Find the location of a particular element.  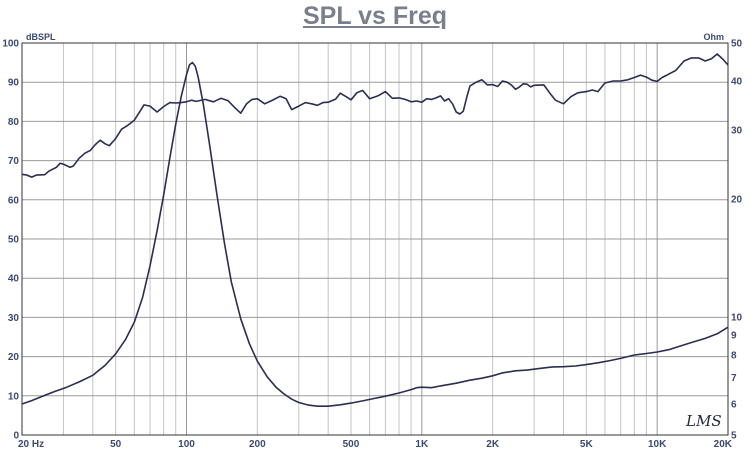

y2-tick-label: 9 is located at coordinates (734, 335).